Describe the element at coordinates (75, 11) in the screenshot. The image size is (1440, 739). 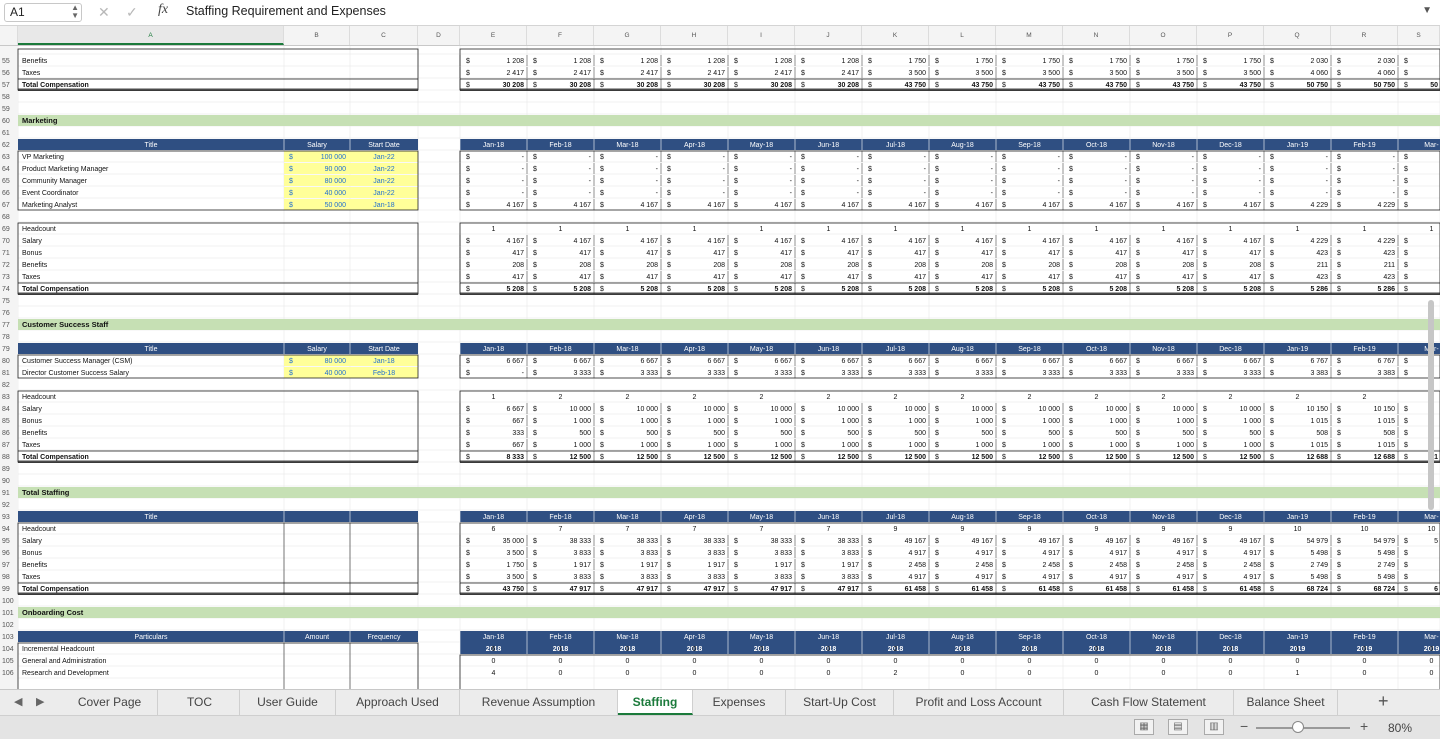
I see `stepper-icon: ▲ ▼` at that location.